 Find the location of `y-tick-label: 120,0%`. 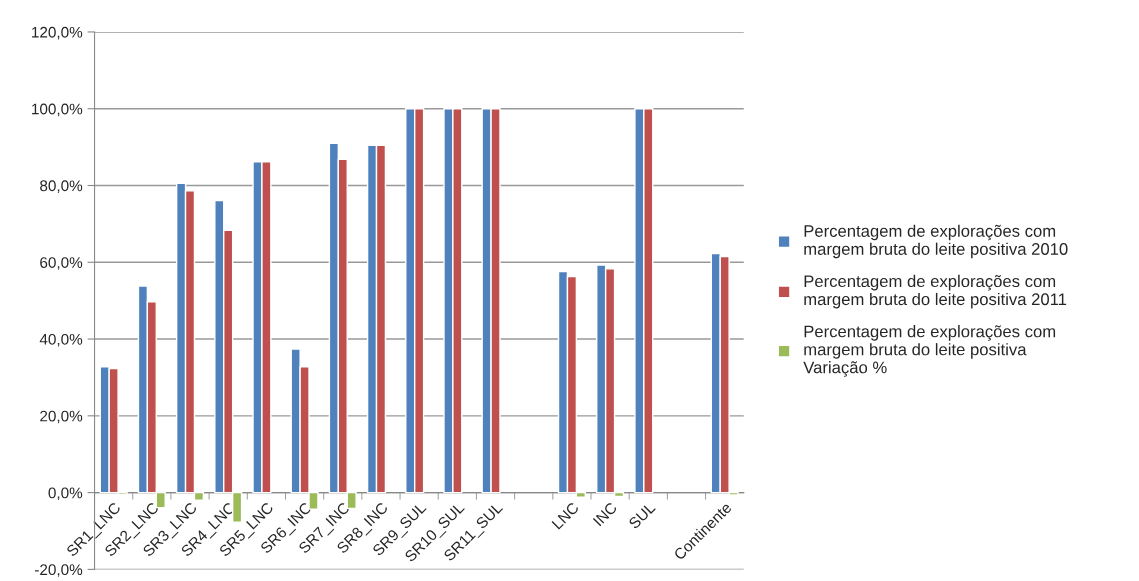

y-tick-label: 120,0% is located at coordinates (57, 33).